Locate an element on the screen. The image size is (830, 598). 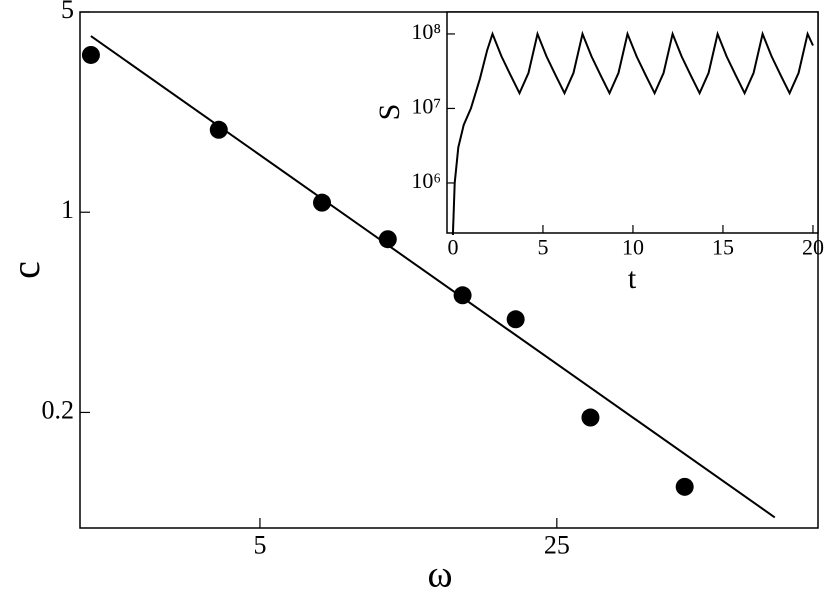
y-tick-label: 10⁷ is located at coordinates (426, 105).